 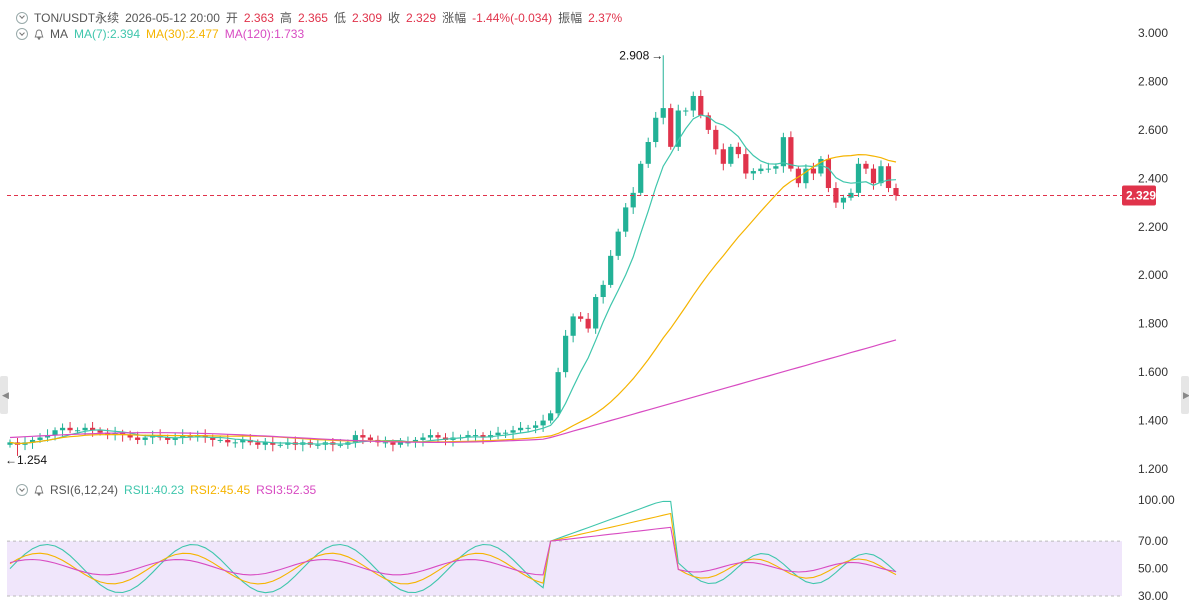 What do you see at coordinates (264, 34) in the screenshot?
I see `ma120-value: MA(120):1.733` at bounding box center [264, 34].